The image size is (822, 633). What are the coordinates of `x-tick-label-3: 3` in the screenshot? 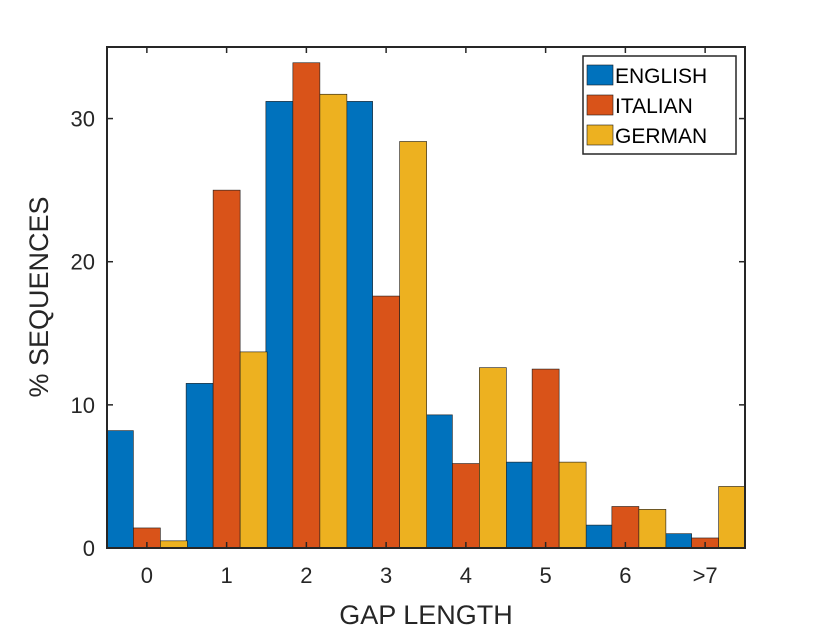 It's located at (386, 575).